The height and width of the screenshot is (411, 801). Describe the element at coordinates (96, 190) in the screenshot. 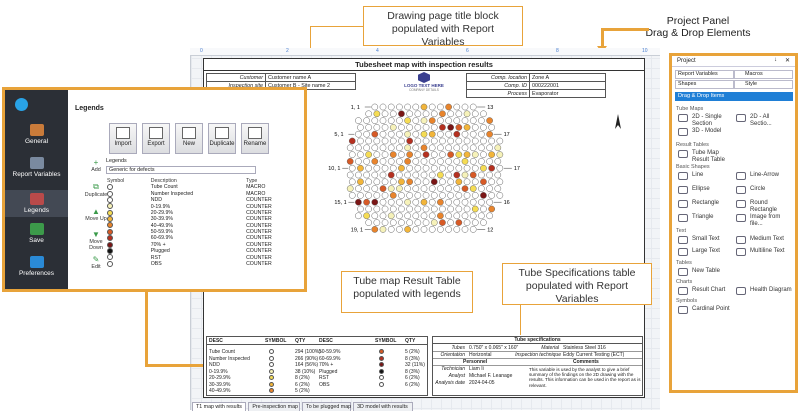

I see `duplicate-action: ⧉ Duplicate` at that location.